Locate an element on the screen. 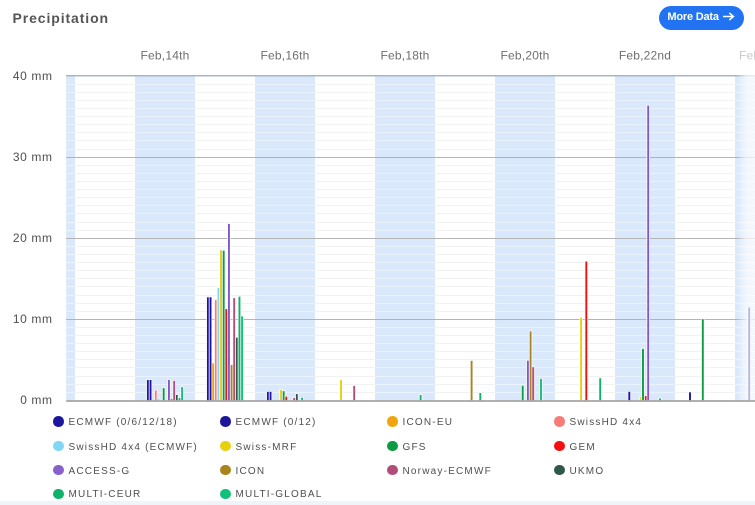 The image size is (755, 505). svg-text: Feb,14th is located at coordinates (165, 56).